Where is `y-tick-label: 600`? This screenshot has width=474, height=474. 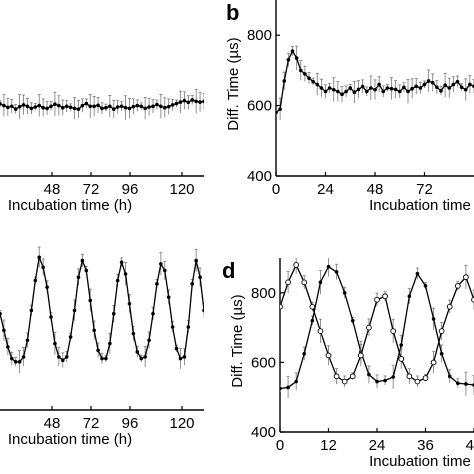
y-tick-label: 600 is located at coordinates (263, 362).